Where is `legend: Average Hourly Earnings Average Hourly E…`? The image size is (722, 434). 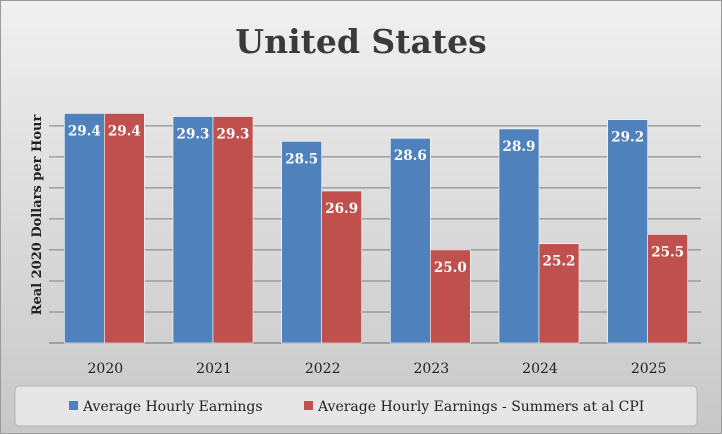
legend: Average Hourly Earnings Average Hourly E… is located at coordinates (356, 406).